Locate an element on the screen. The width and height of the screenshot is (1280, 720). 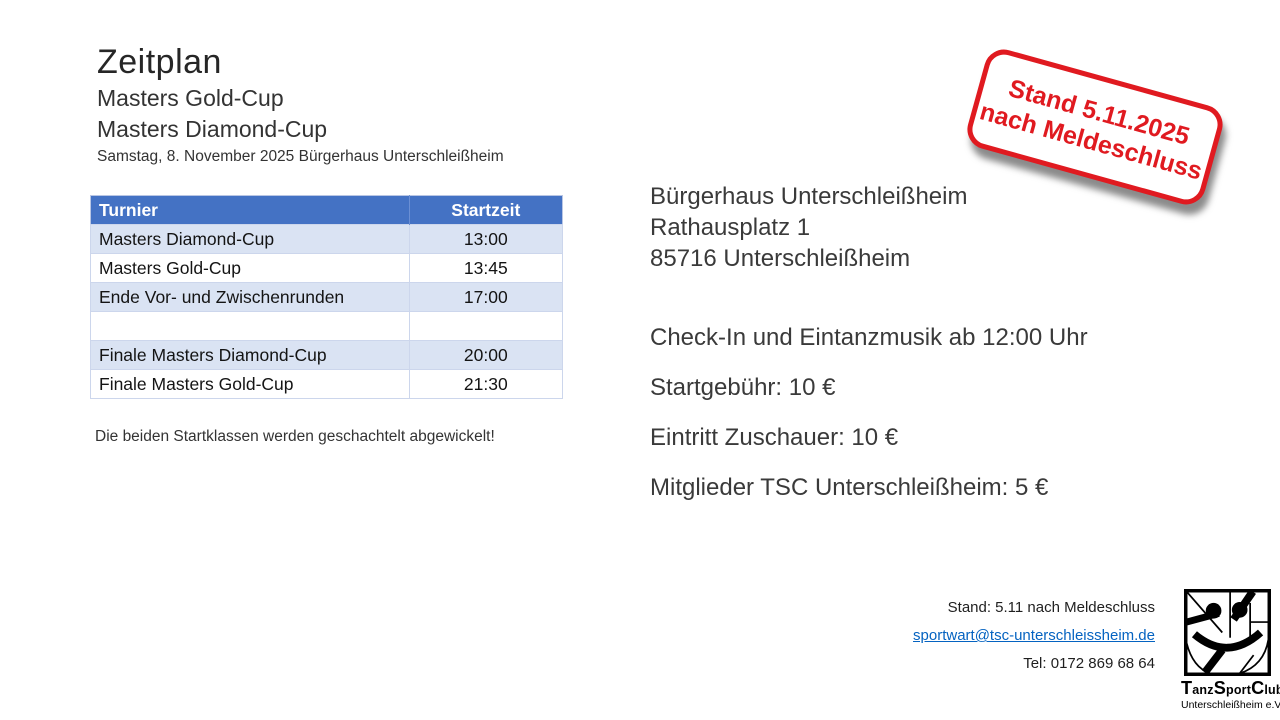
cell-startzeit: 17:00 is located at coordinates (486, 297).